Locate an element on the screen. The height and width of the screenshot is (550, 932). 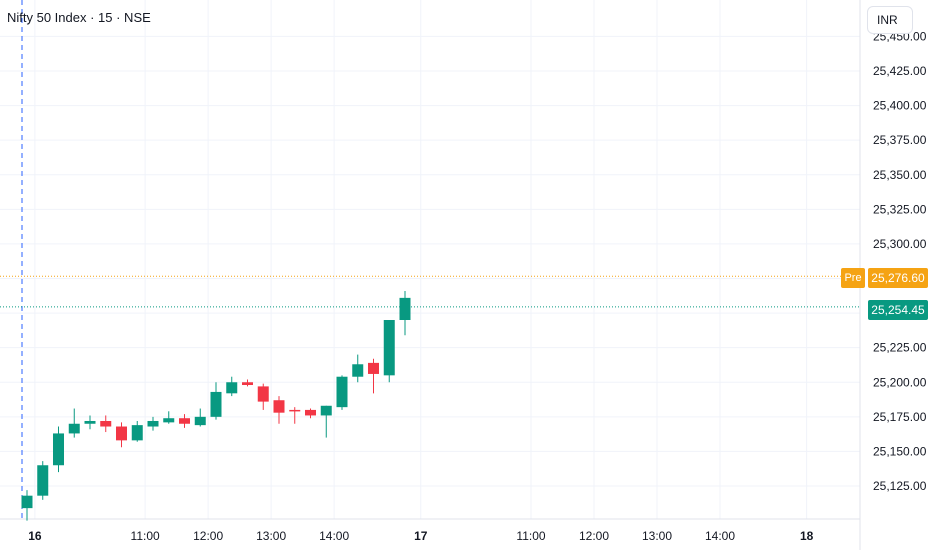
price-axis-label: 25,150.00 is located at coordinates (900, 451).